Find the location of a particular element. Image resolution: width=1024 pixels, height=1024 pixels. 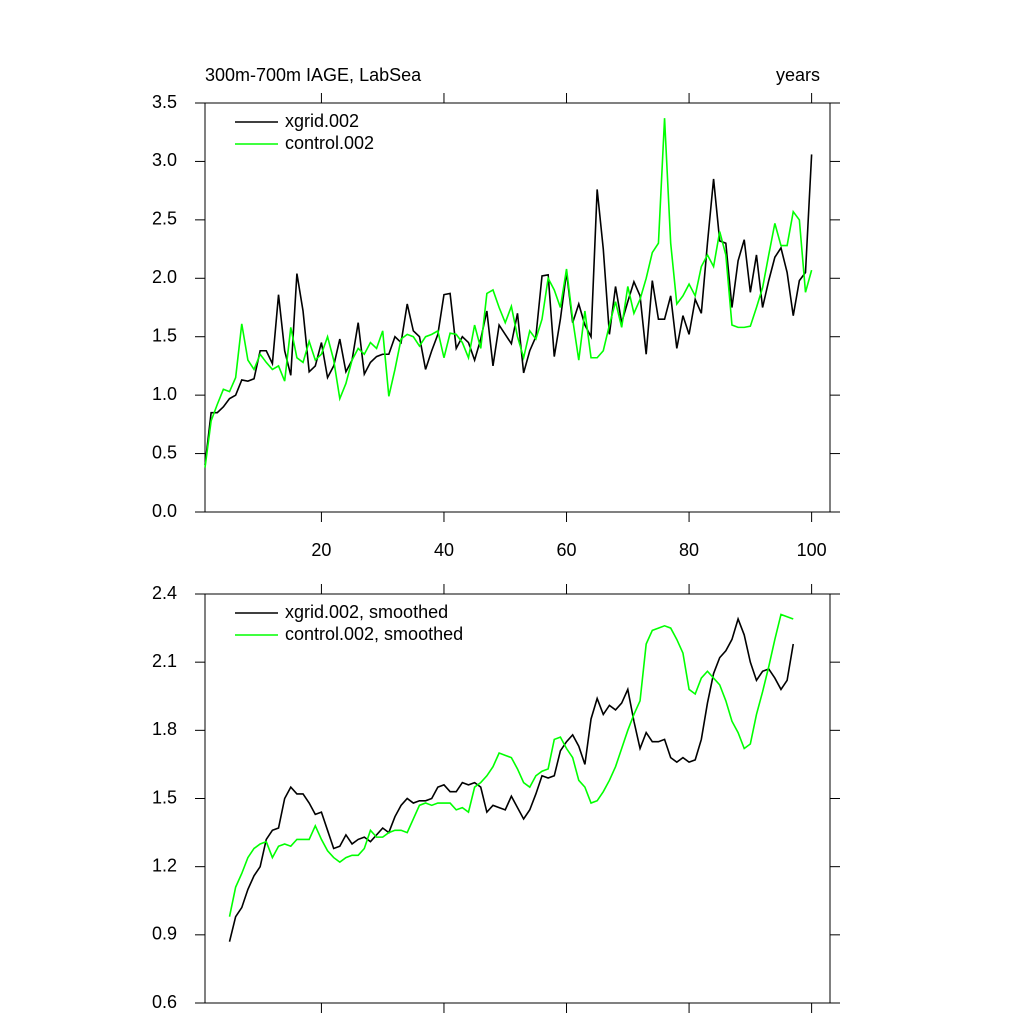

y-tick-label: 2.5 is located at coordinates (164, 219).